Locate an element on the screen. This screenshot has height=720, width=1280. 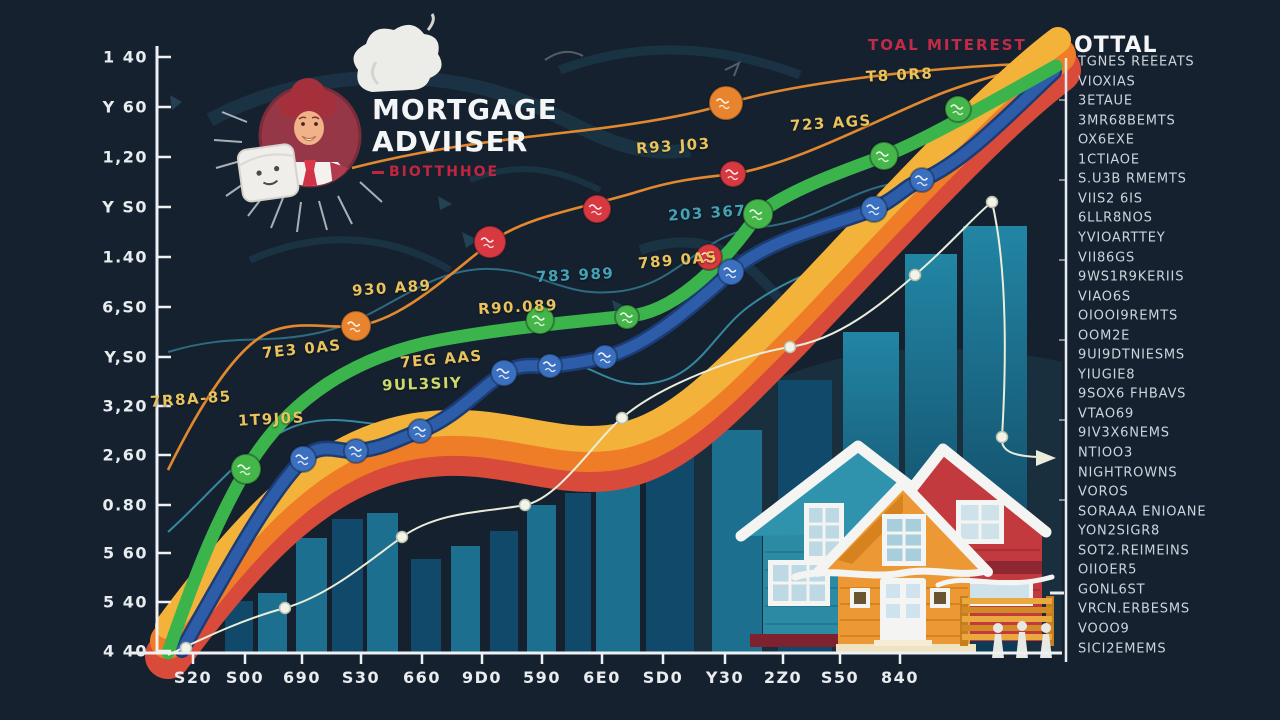
background-arrows is located at coordinates (399, 205).